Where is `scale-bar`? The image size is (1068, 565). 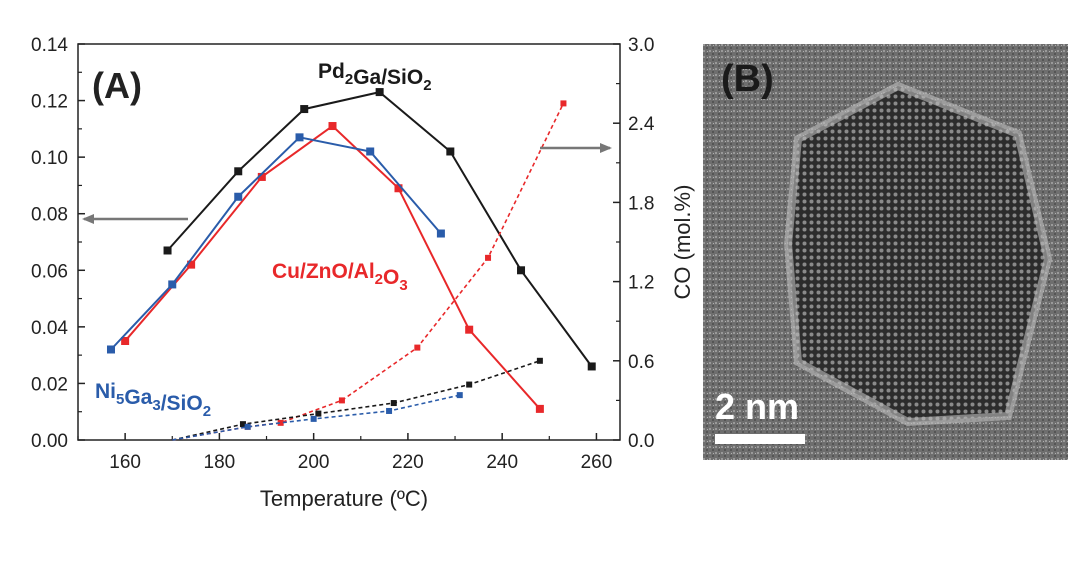 scale-bar is located at coordinates (760, 439).